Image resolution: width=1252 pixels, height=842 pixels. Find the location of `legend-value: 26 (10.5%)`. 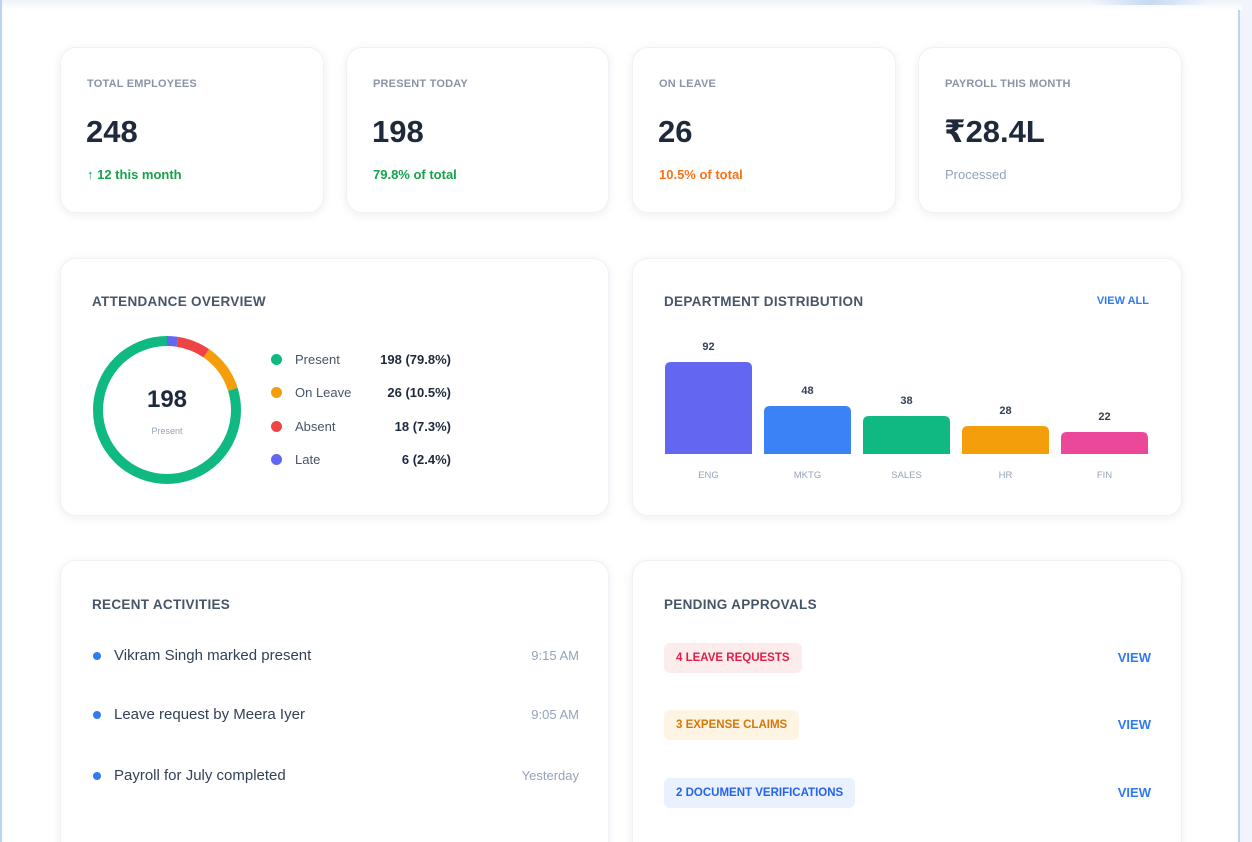

legend-value: 26 (10.5%) is located at coordinates (419, 392).